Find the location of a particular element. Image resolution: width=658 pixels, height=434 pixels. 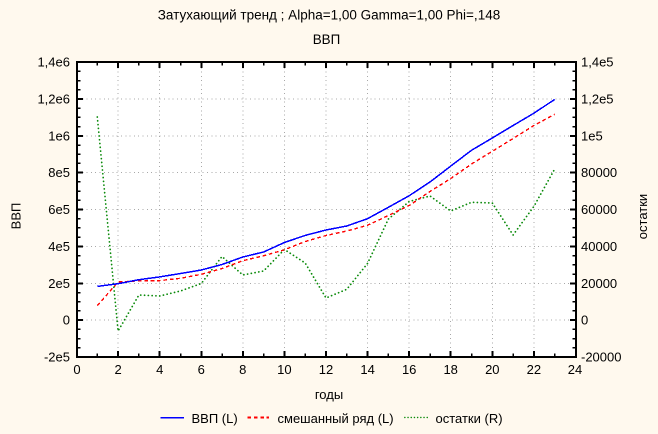

svg-text: 4 is located at coordinates (159, 369).